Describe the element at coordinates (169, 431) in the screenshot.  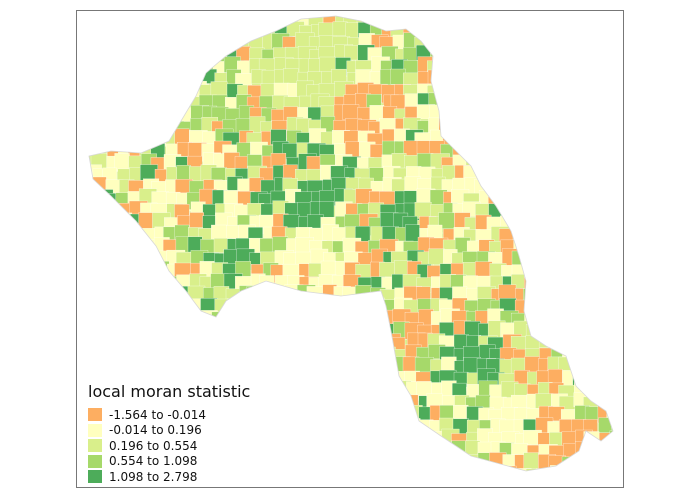
I see `legend-item: -0.014 to 0.196` at that location.